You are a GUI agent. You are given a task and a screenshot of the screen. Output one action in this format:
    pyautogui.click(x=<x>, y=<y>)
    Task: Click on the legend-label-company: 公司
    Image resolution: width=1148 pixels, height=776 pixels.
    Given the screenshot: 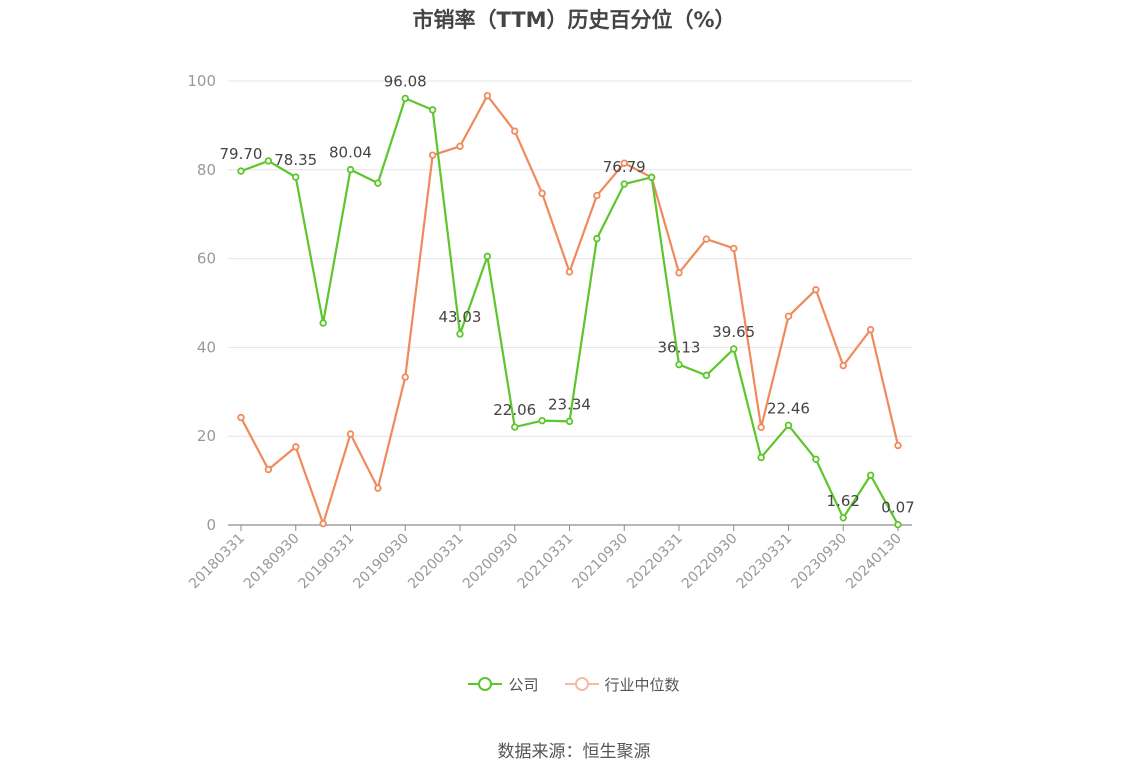 What is the action you would take?
    pyautogui.click(x=523, y=684)
    